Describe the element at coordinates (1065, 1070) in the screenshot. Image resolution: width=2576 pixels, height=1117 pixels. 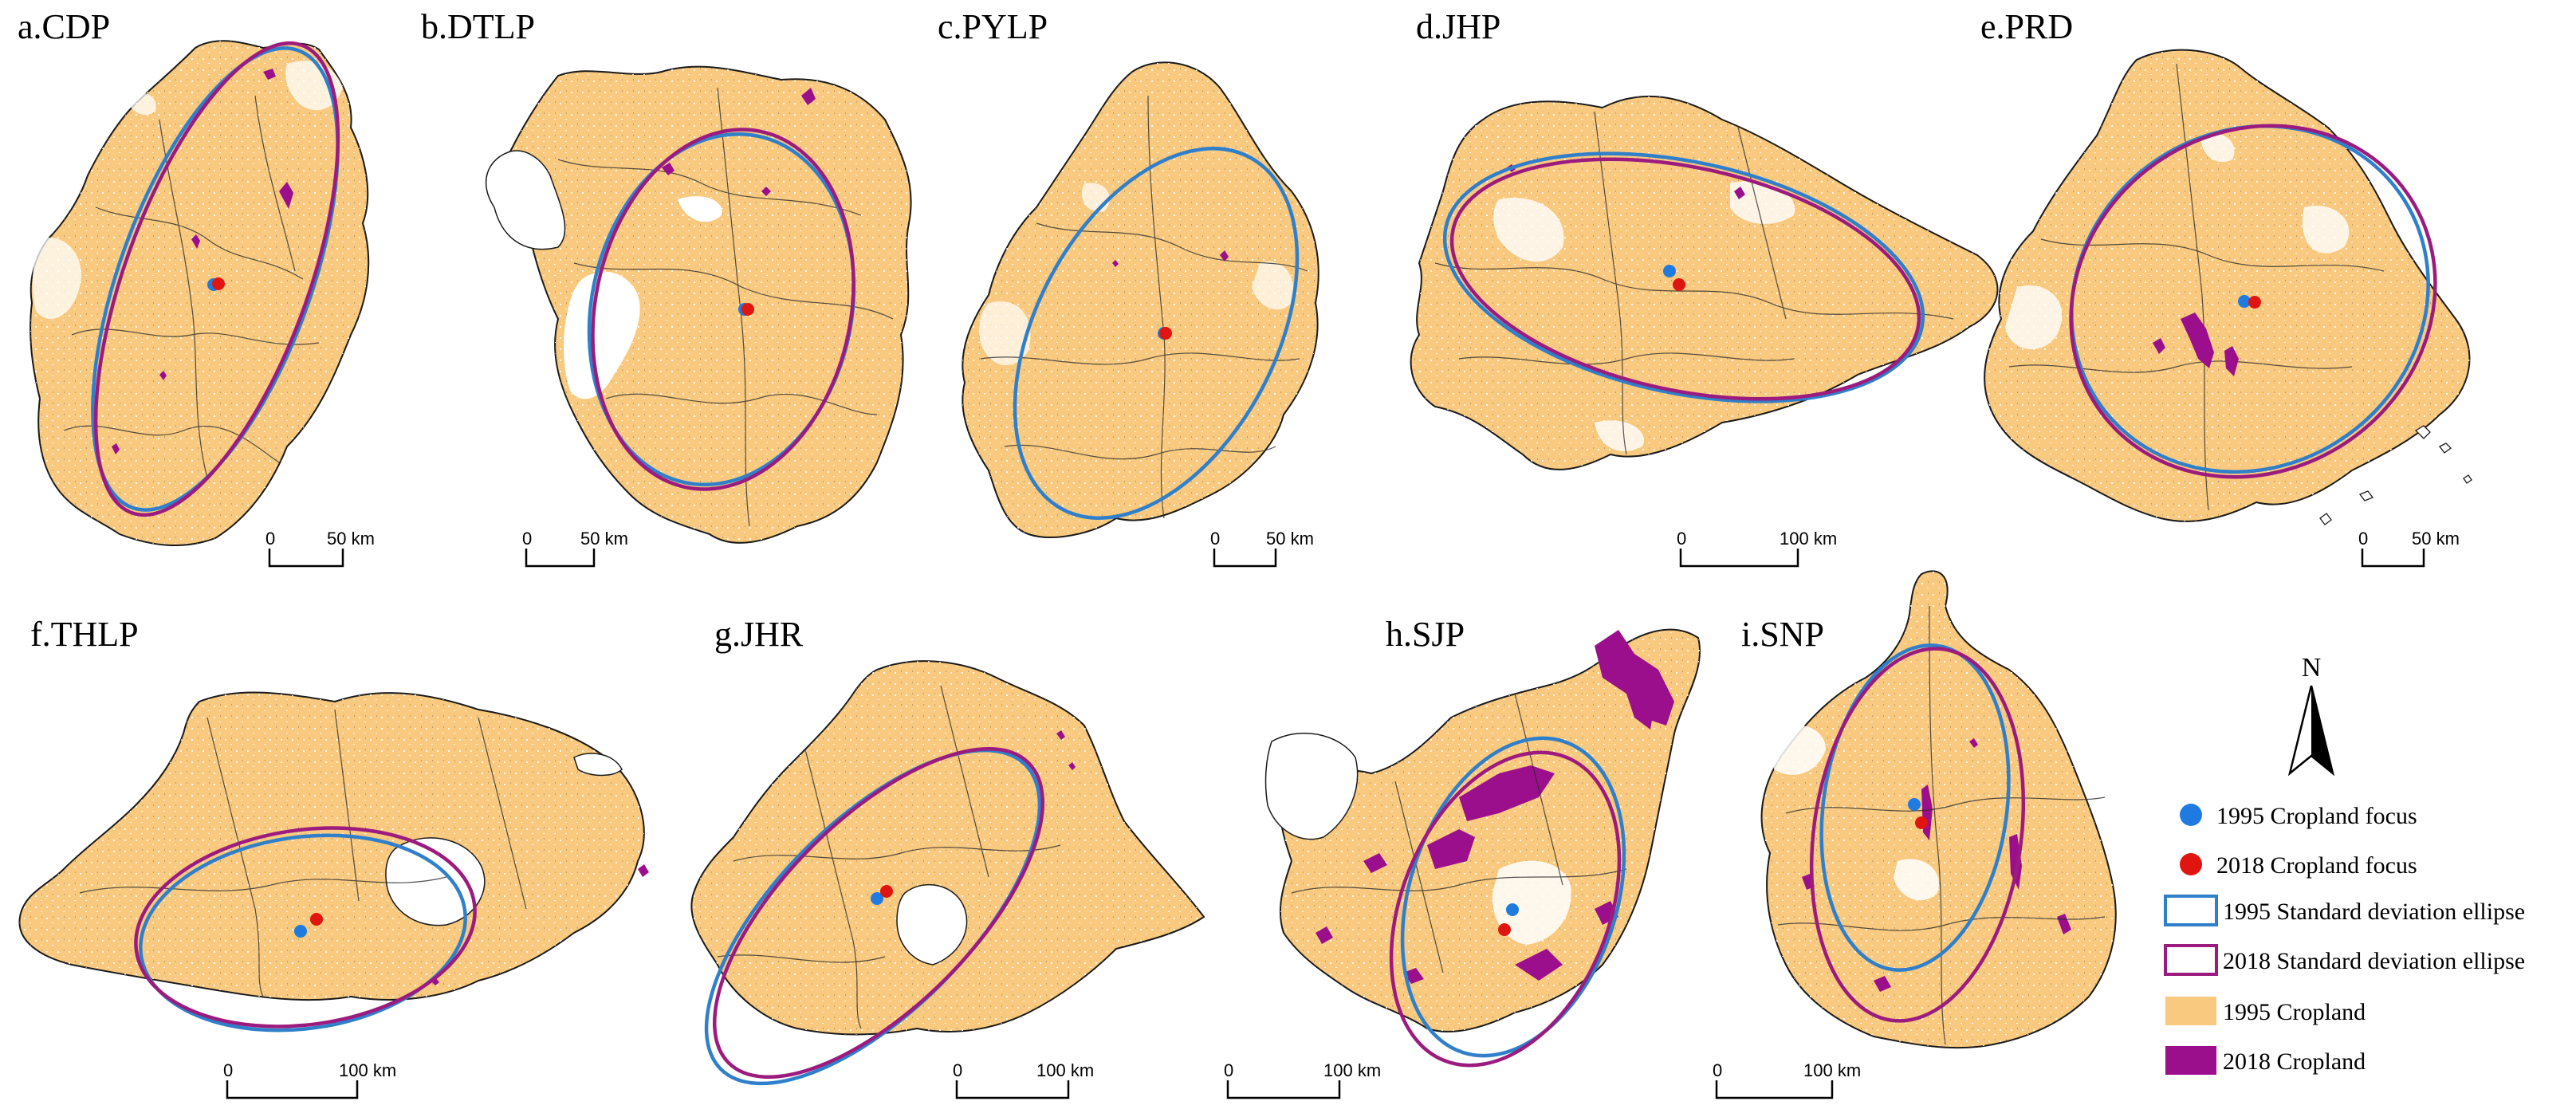
I see `scale-end-g: 100 km` at that location.